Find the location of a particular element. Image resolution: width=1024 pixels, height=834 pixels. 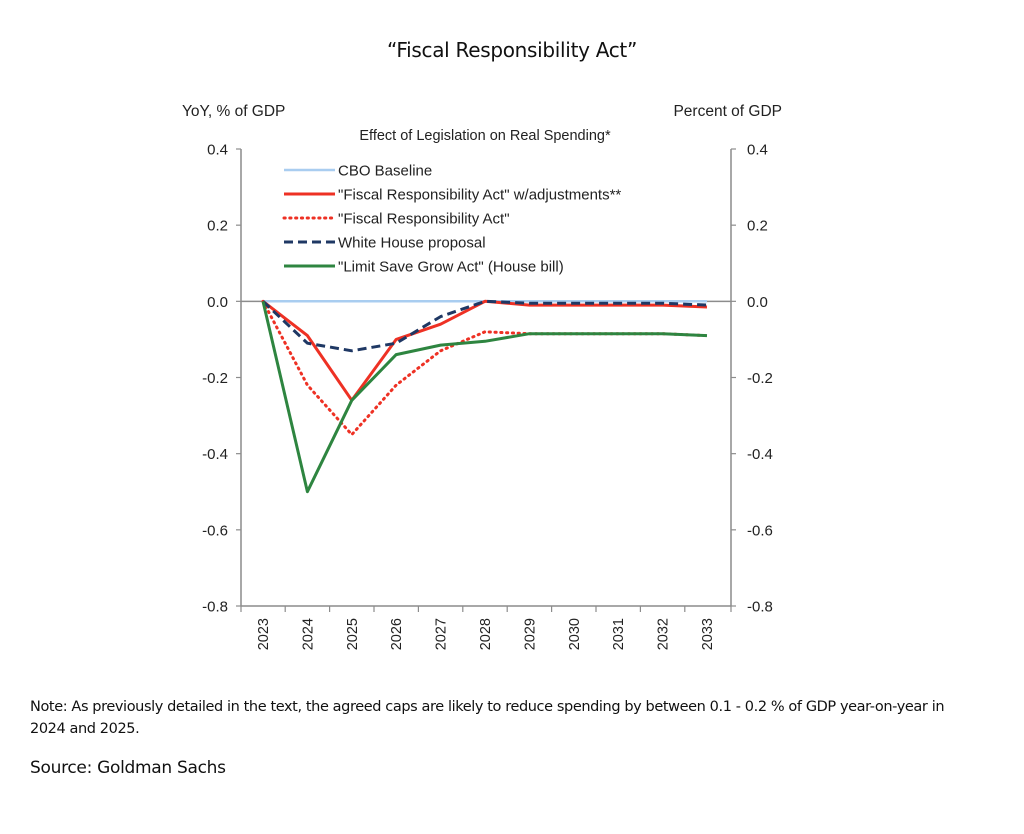

legend-label-2: "Fiscal Responsibility Act" is located at coordinates (424, 219).